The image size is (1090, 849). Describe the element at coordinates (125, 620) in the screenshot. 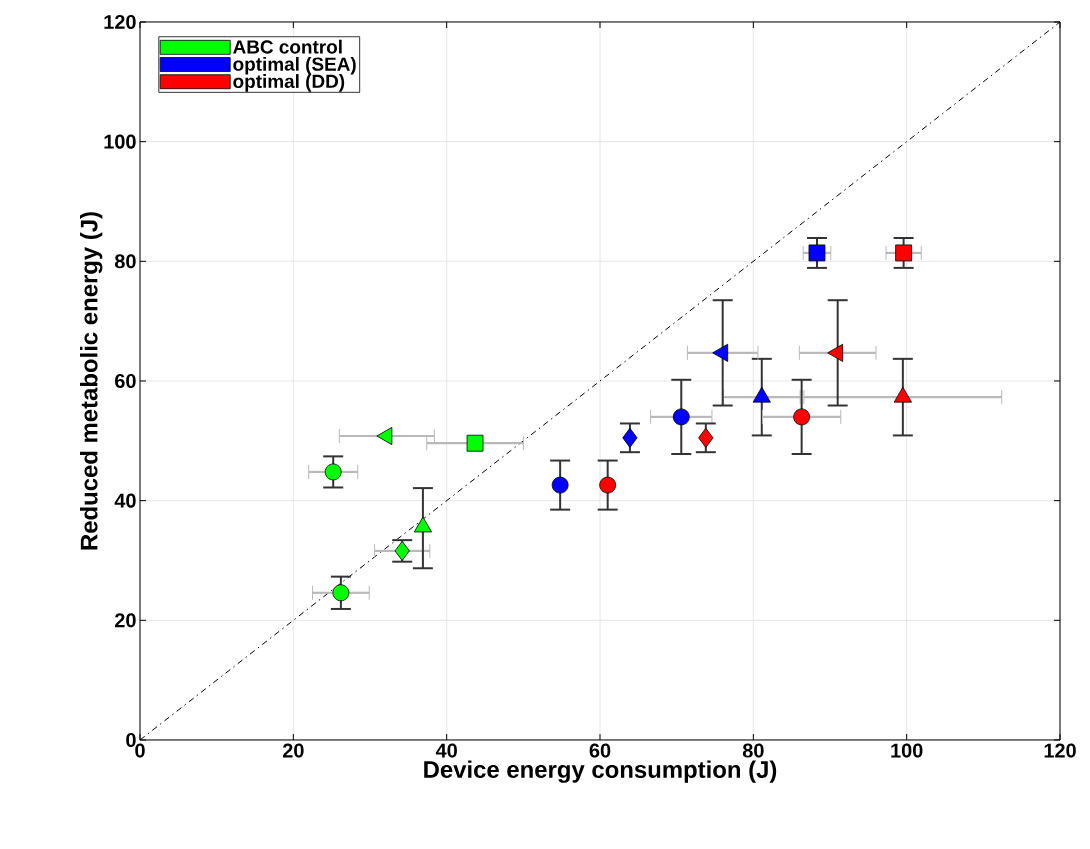

I see `y-tick-label: 20` at that location.